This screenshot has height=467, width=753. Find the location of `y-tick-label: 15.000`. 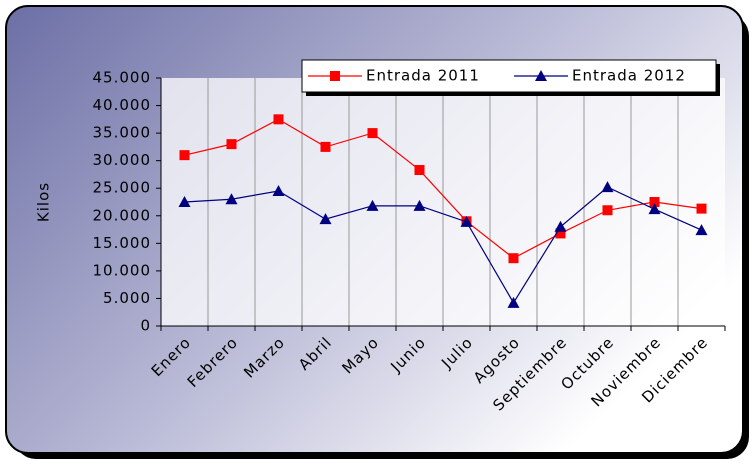

y-tick-label: 15.000 is located at coordinates (122, 243).